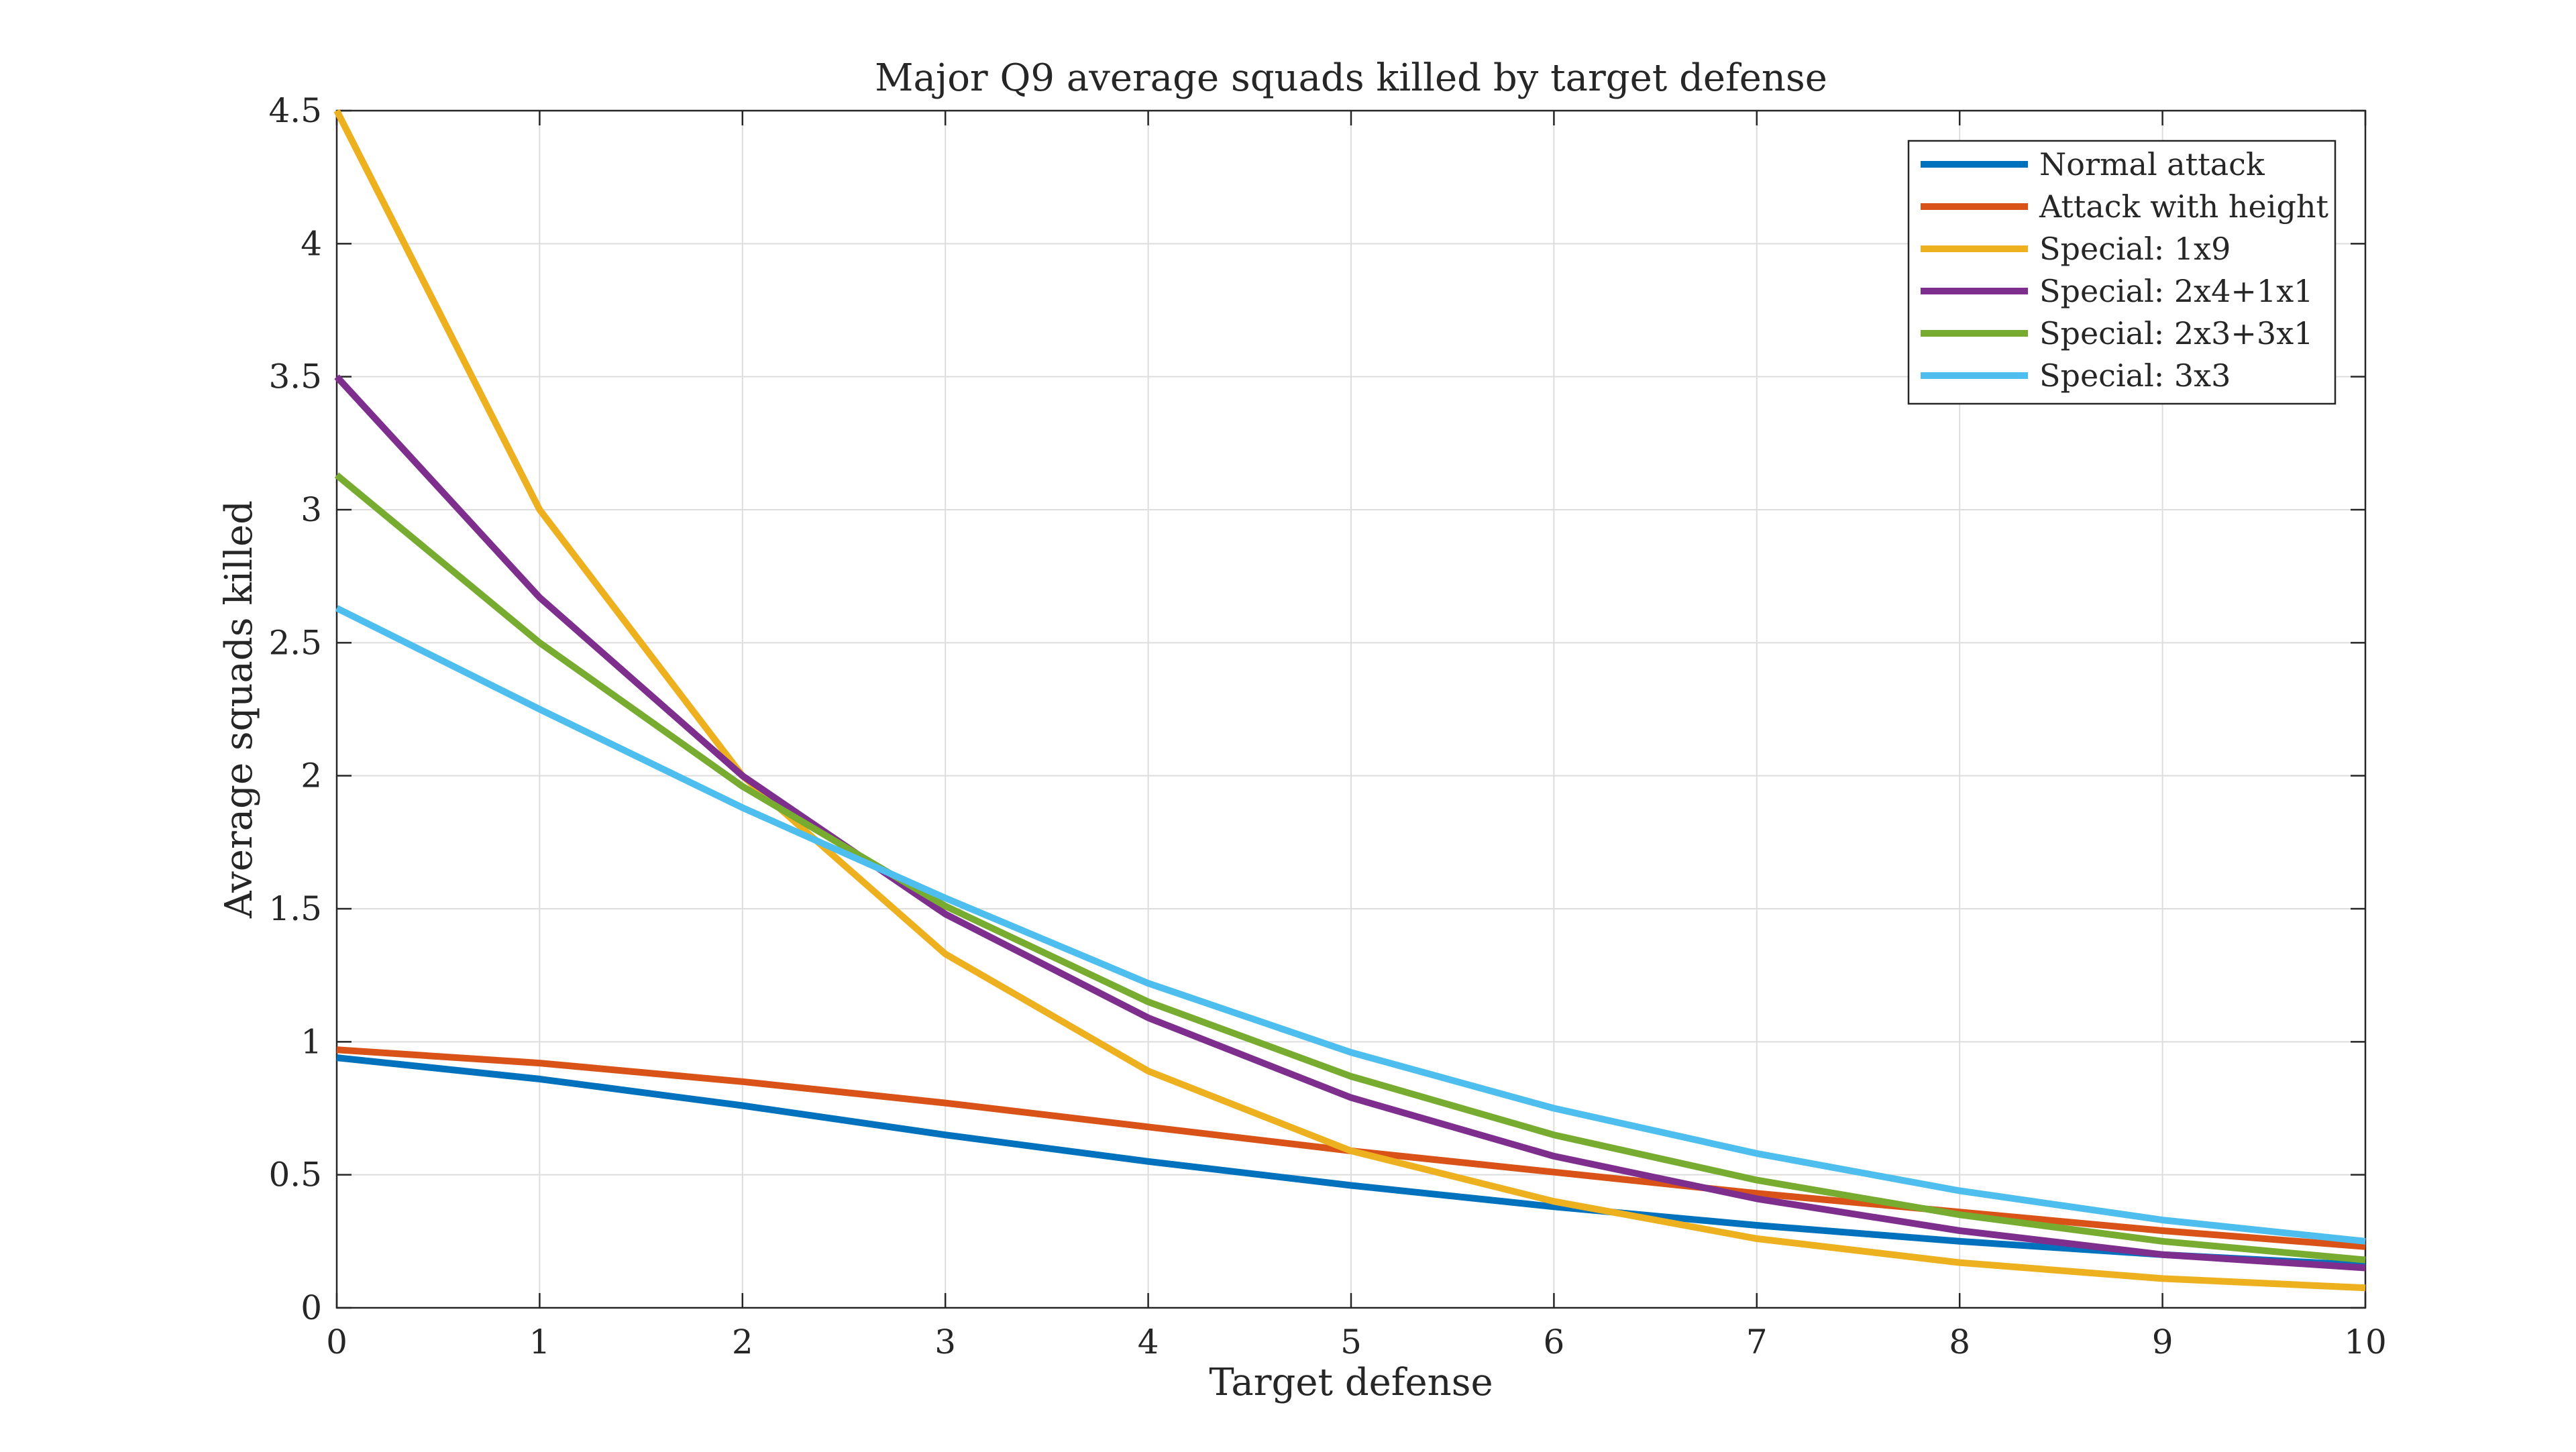 The width and height of the screenshot is (2576, 1452). What do you see at coordinates (239, 709) in the screenshot?
I see `y-axis-label: Average squads killed` at bounding box center [239, 709].